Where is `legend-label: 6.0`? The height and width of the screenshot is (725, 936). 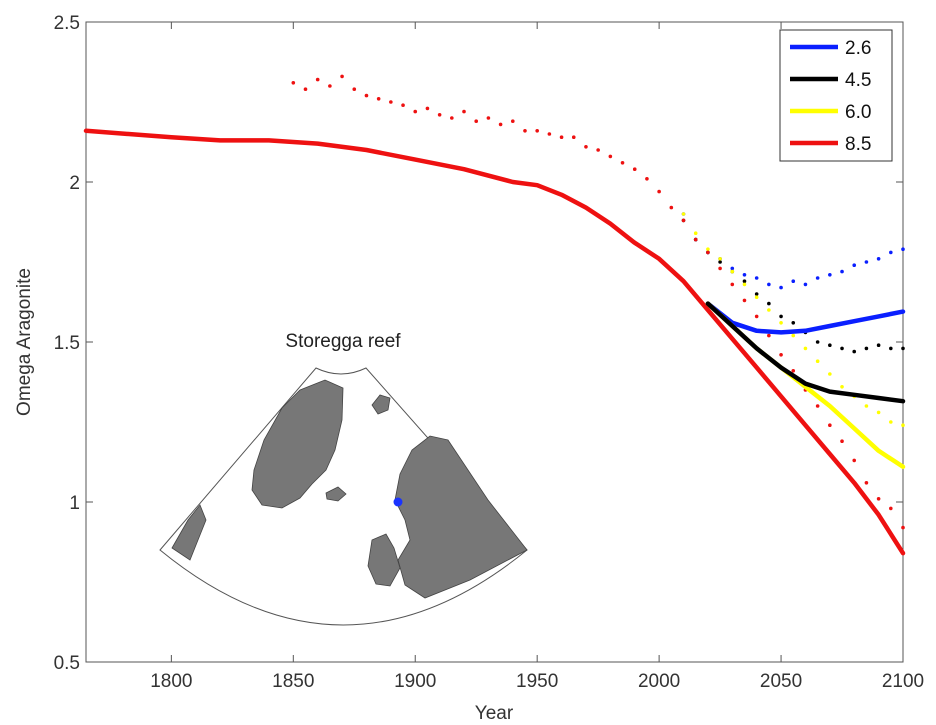 legend-label: 6.0 is located at coordinates (858, 112).